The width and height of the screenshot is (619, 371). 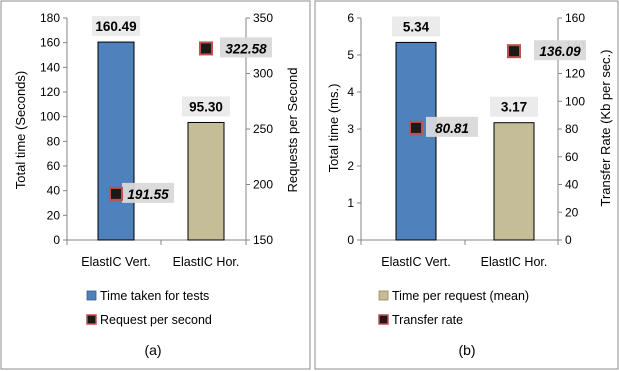 What do you see at coordinates (514, 262) in the screenshot?
I see `chart-b-category-label: ElastIC Hor.` at bounding box center [514, 262].